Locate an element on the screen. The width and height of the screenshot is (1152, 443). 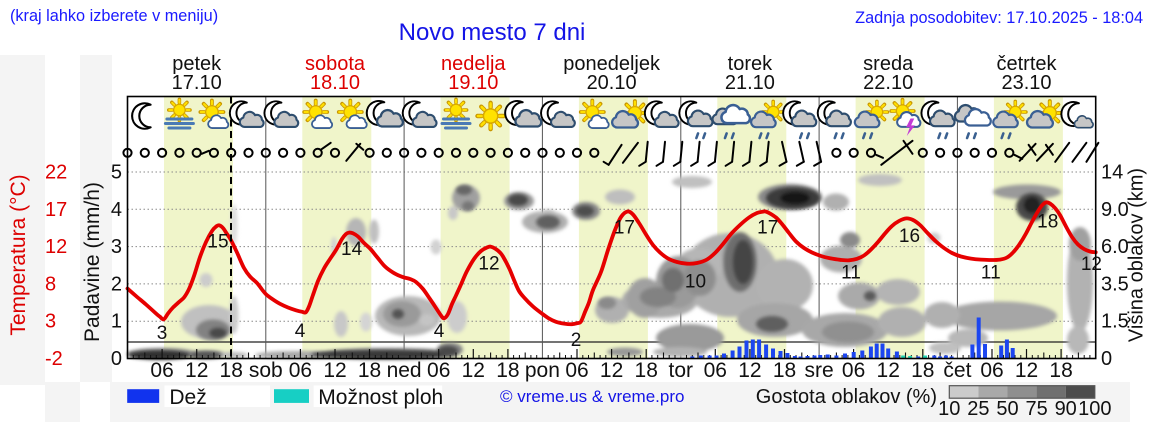
svg-text: -2 is located at coordinates (54, 359).